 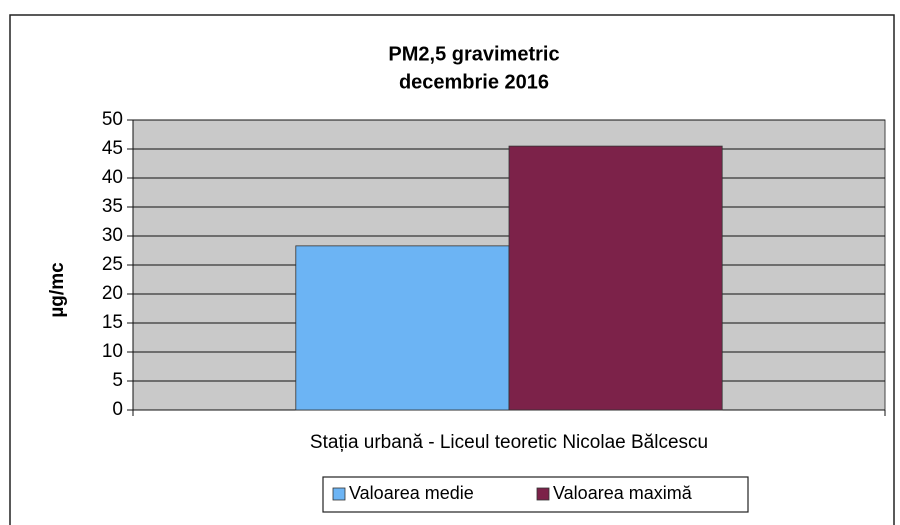 I want to click on legend-label: Valoarea medie, so click(x=411, y=493).